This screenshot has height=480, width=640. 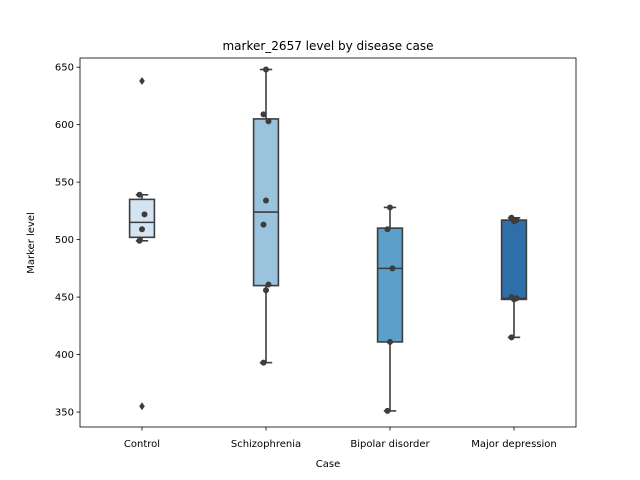 I want to click on y-tick-label: 500, so click(x=64, y=240).